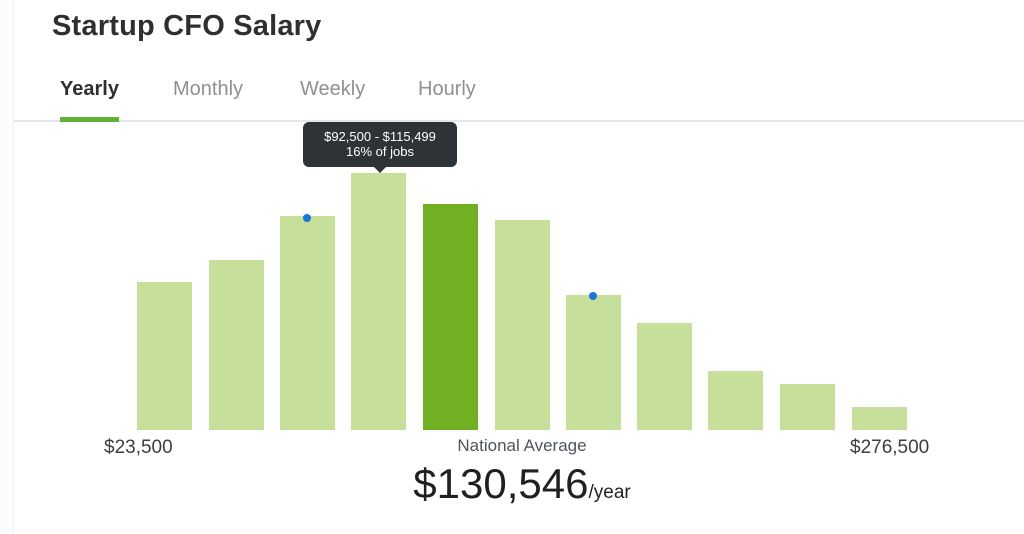  Describe the element at coordinates (380, 151) in the screenshot. I see `tooltip-share: 16% of jobs` at that location.